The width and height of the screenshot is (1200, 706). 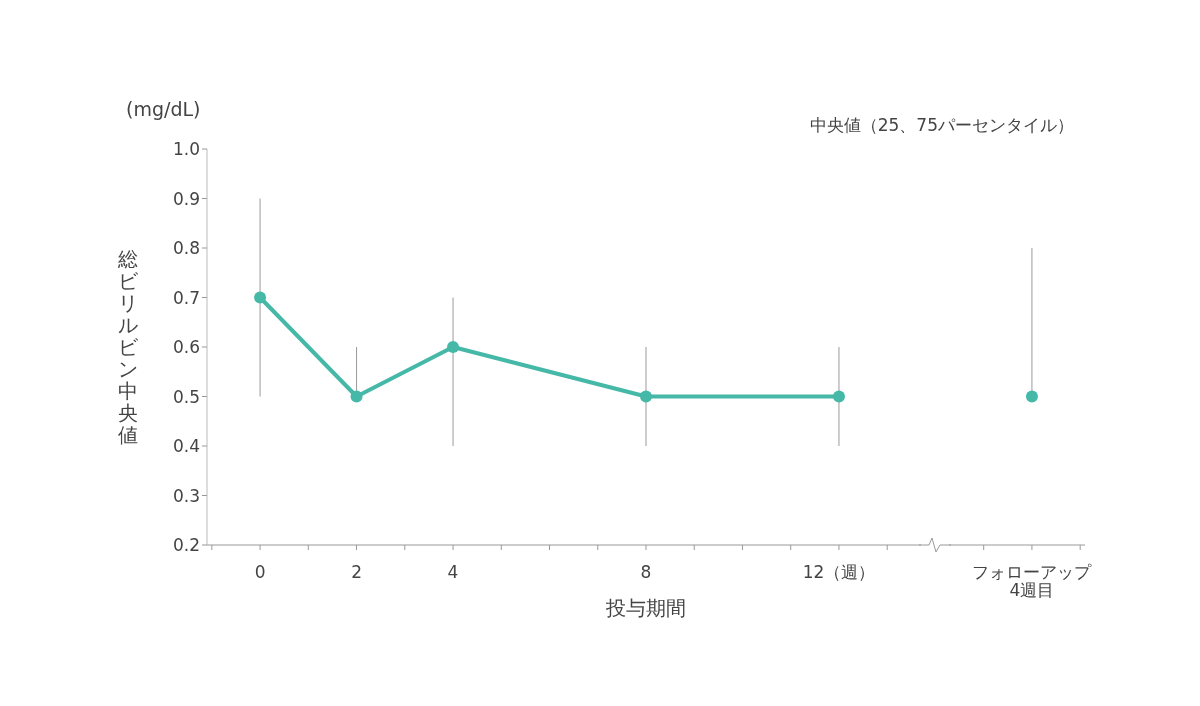 What do you see at coordinates (186, 396) in the screenshot?
I see `y-tick-label: 0.5` at bounding box center [186, 396].